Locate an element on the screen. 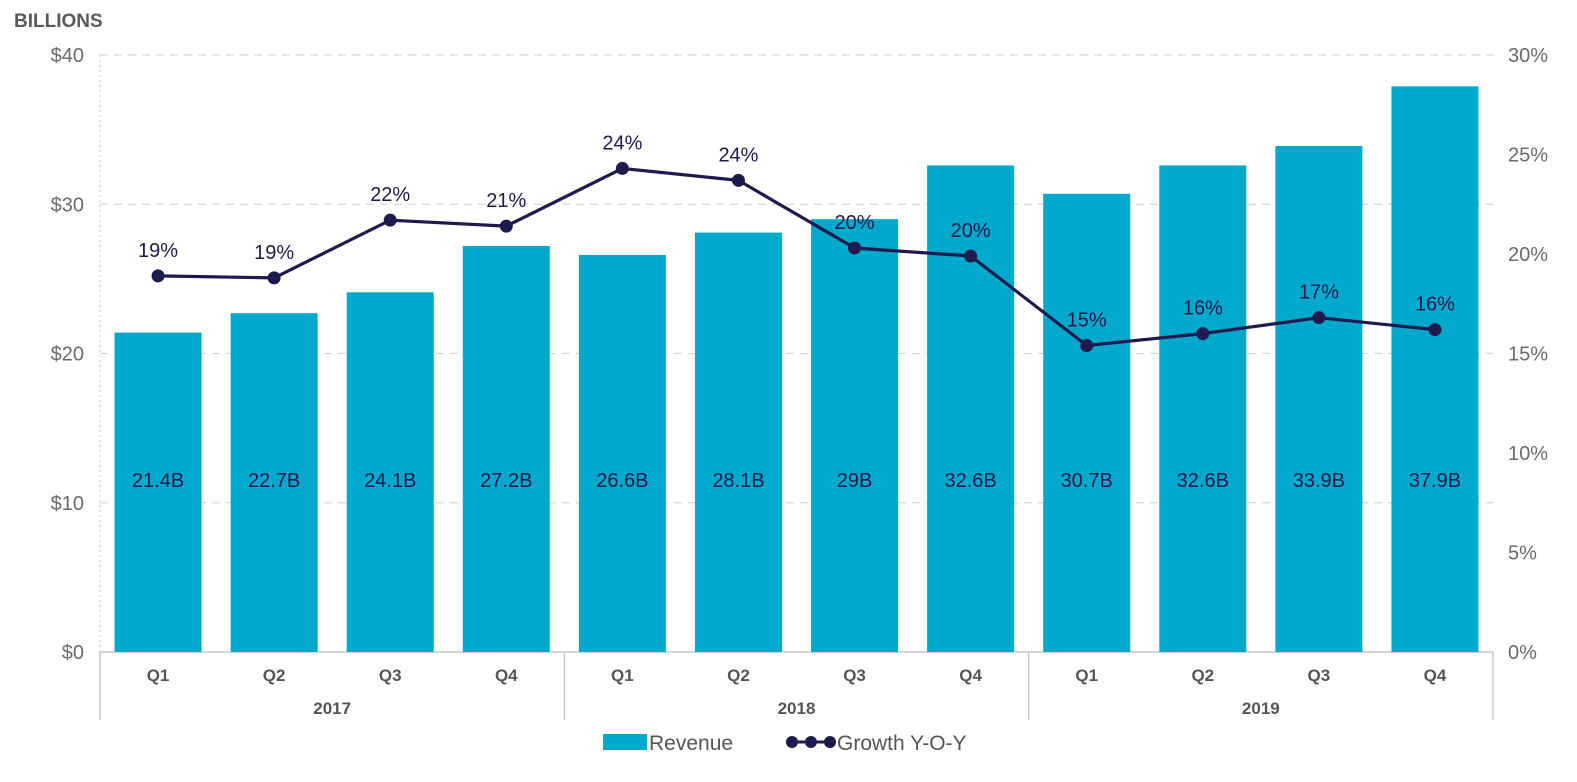 This screenshot has height=782, width=1577. right-axis-tick-label: 0% is located at coordinates (1522, 653).